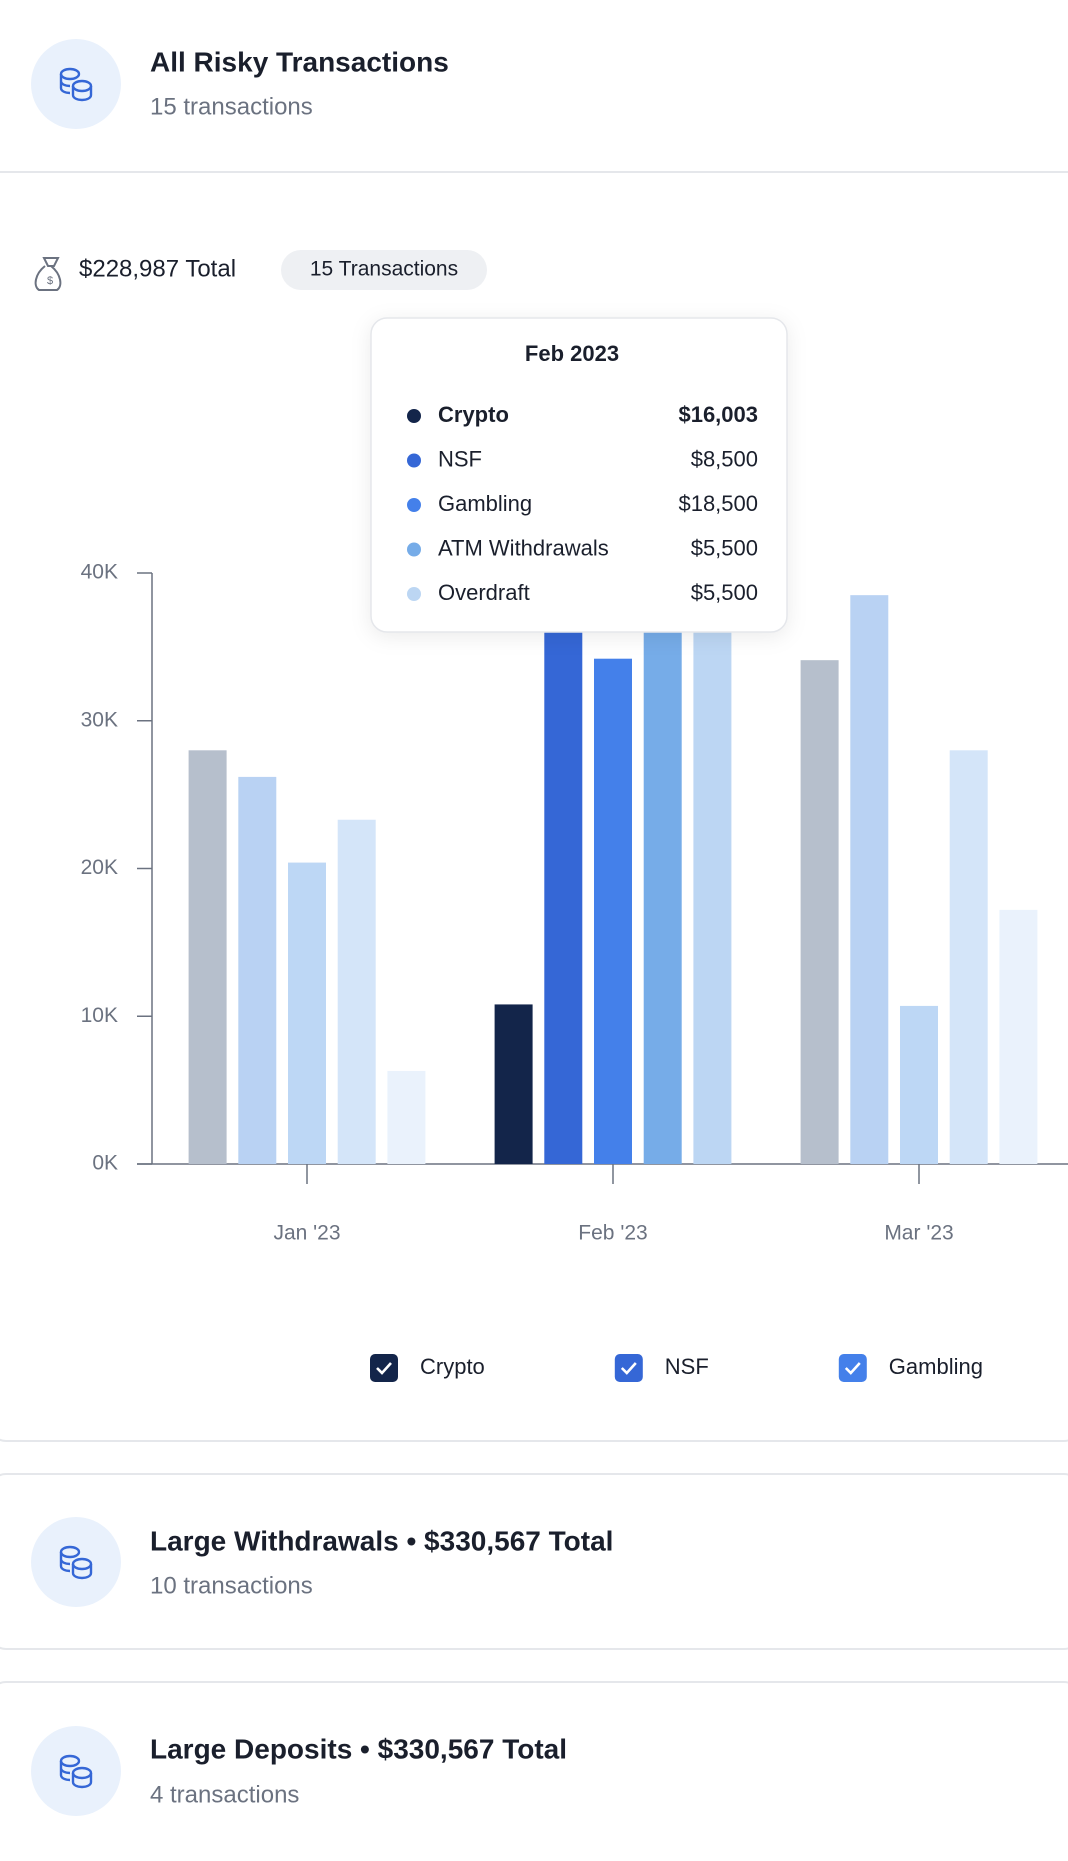 This screenshot has width=1068, height=1861. Describe the element at coordinates (99, 1015) in the screenshot. I see `y-tick-label: 10K` at that location.